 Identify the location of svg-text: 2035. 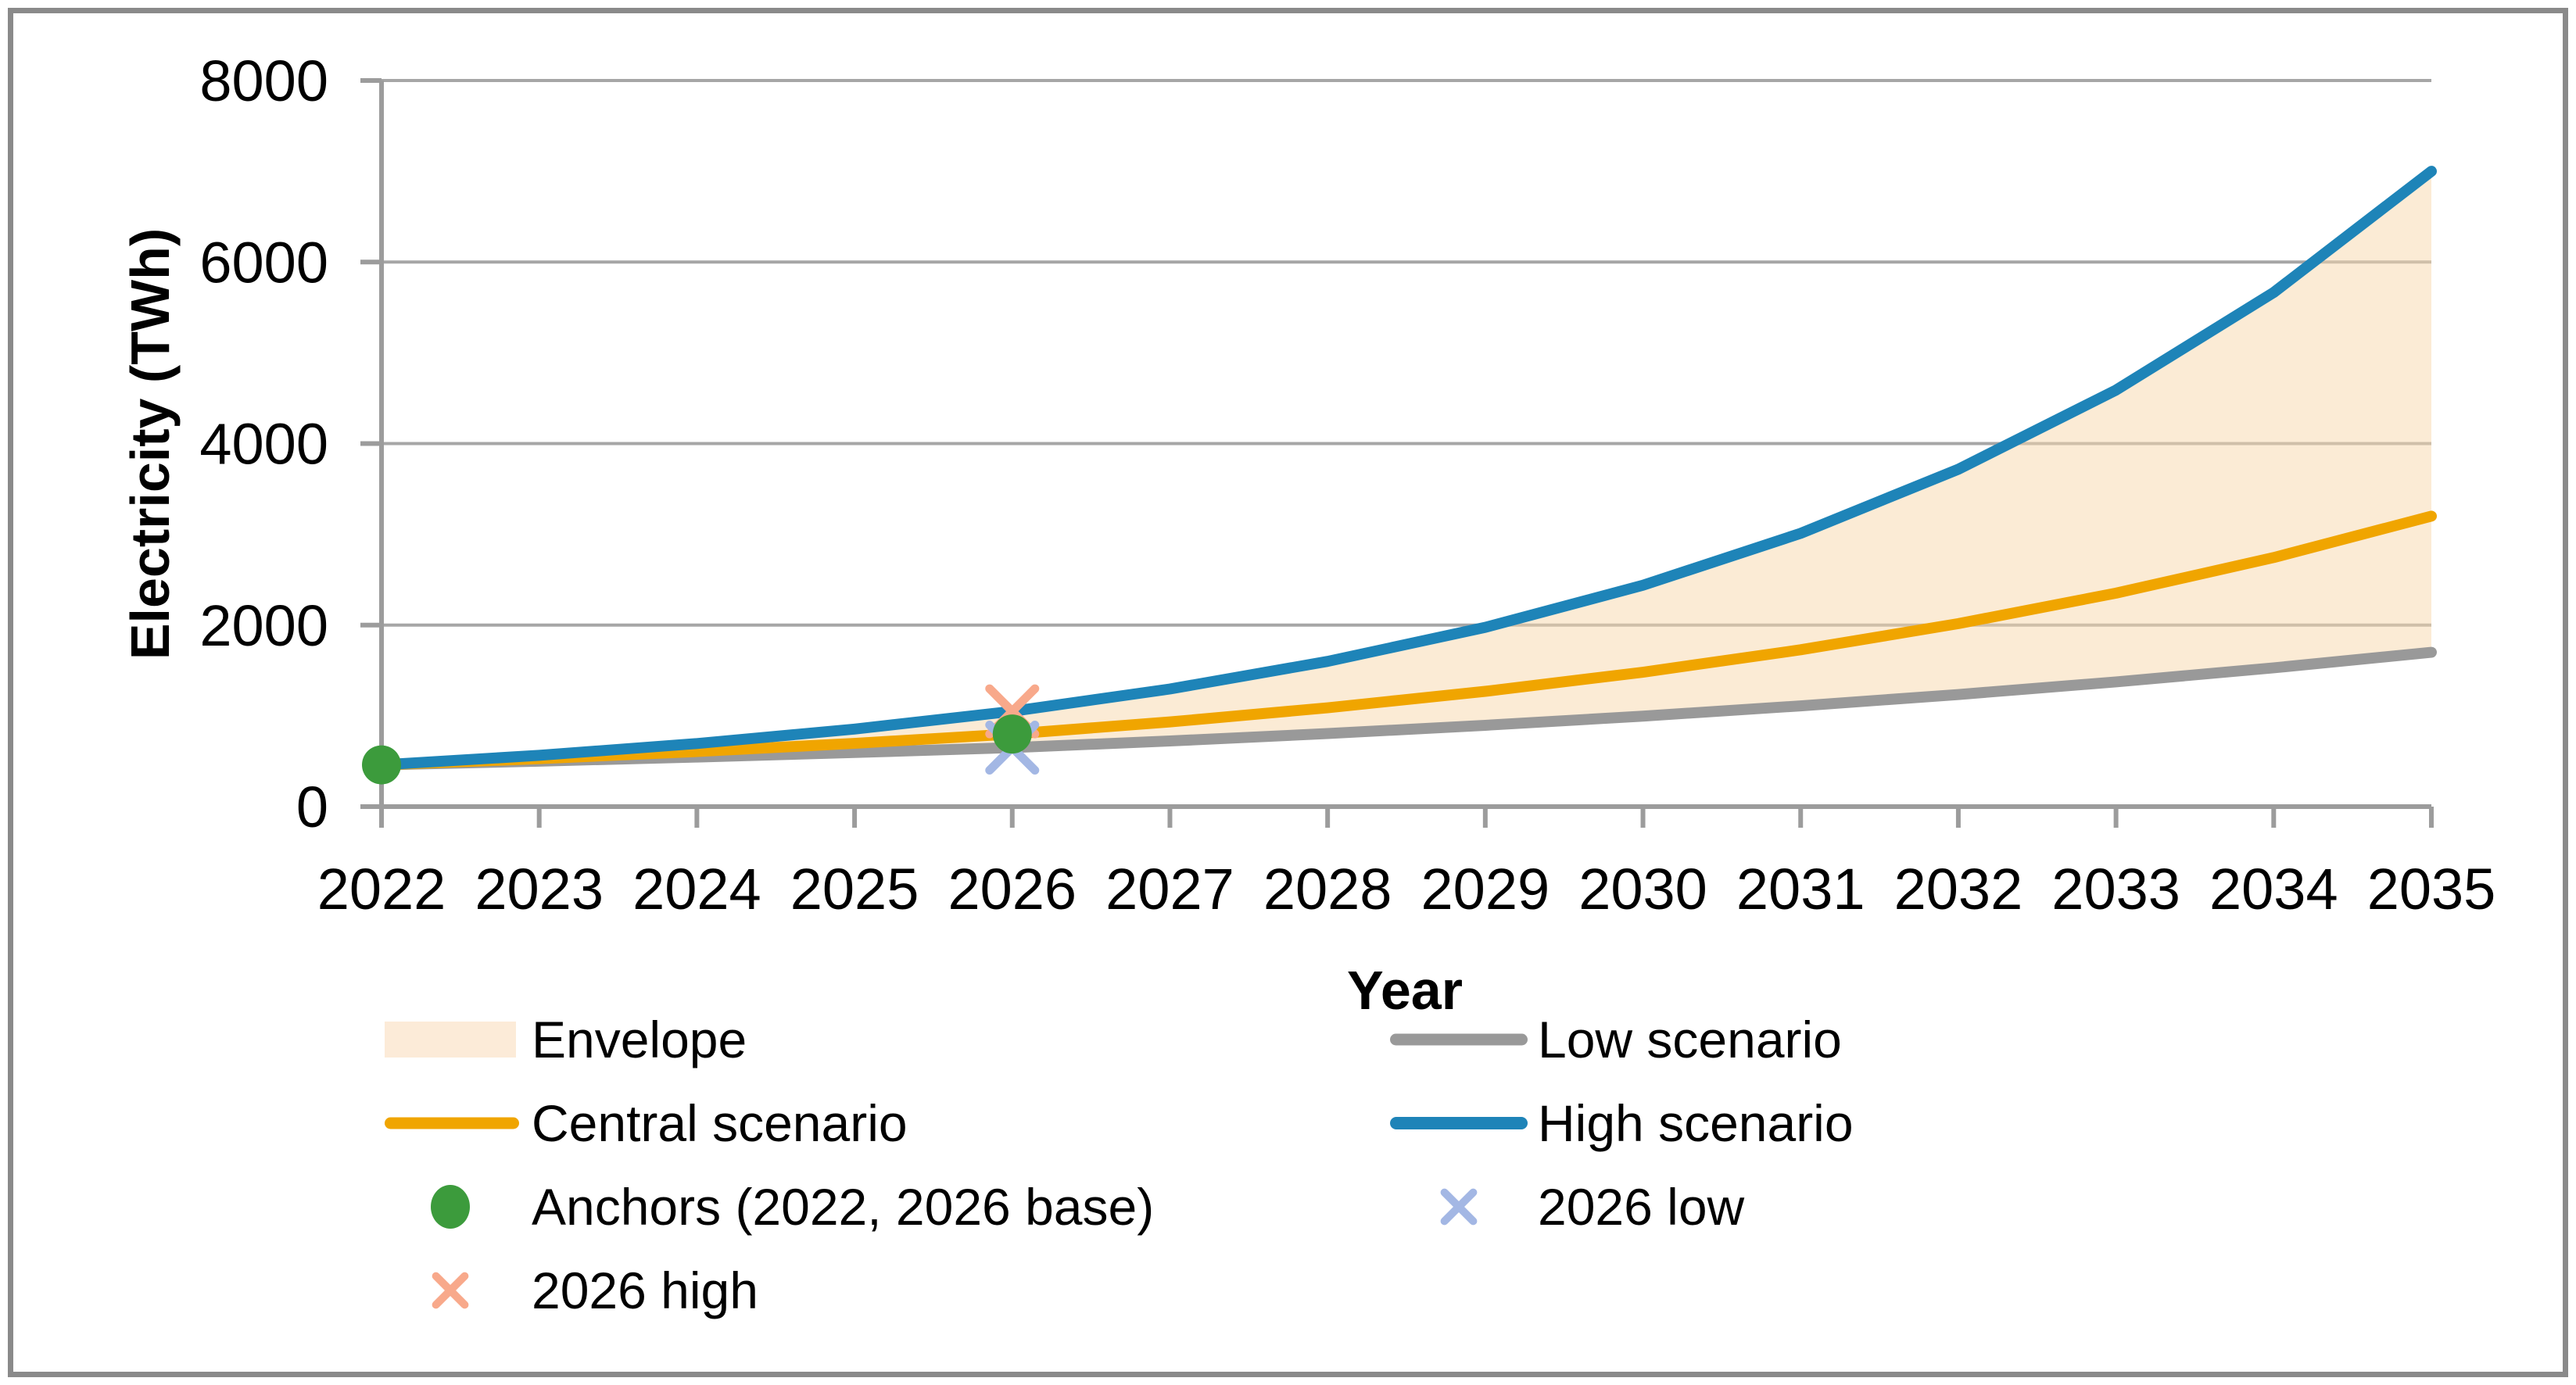
(2431, 889).